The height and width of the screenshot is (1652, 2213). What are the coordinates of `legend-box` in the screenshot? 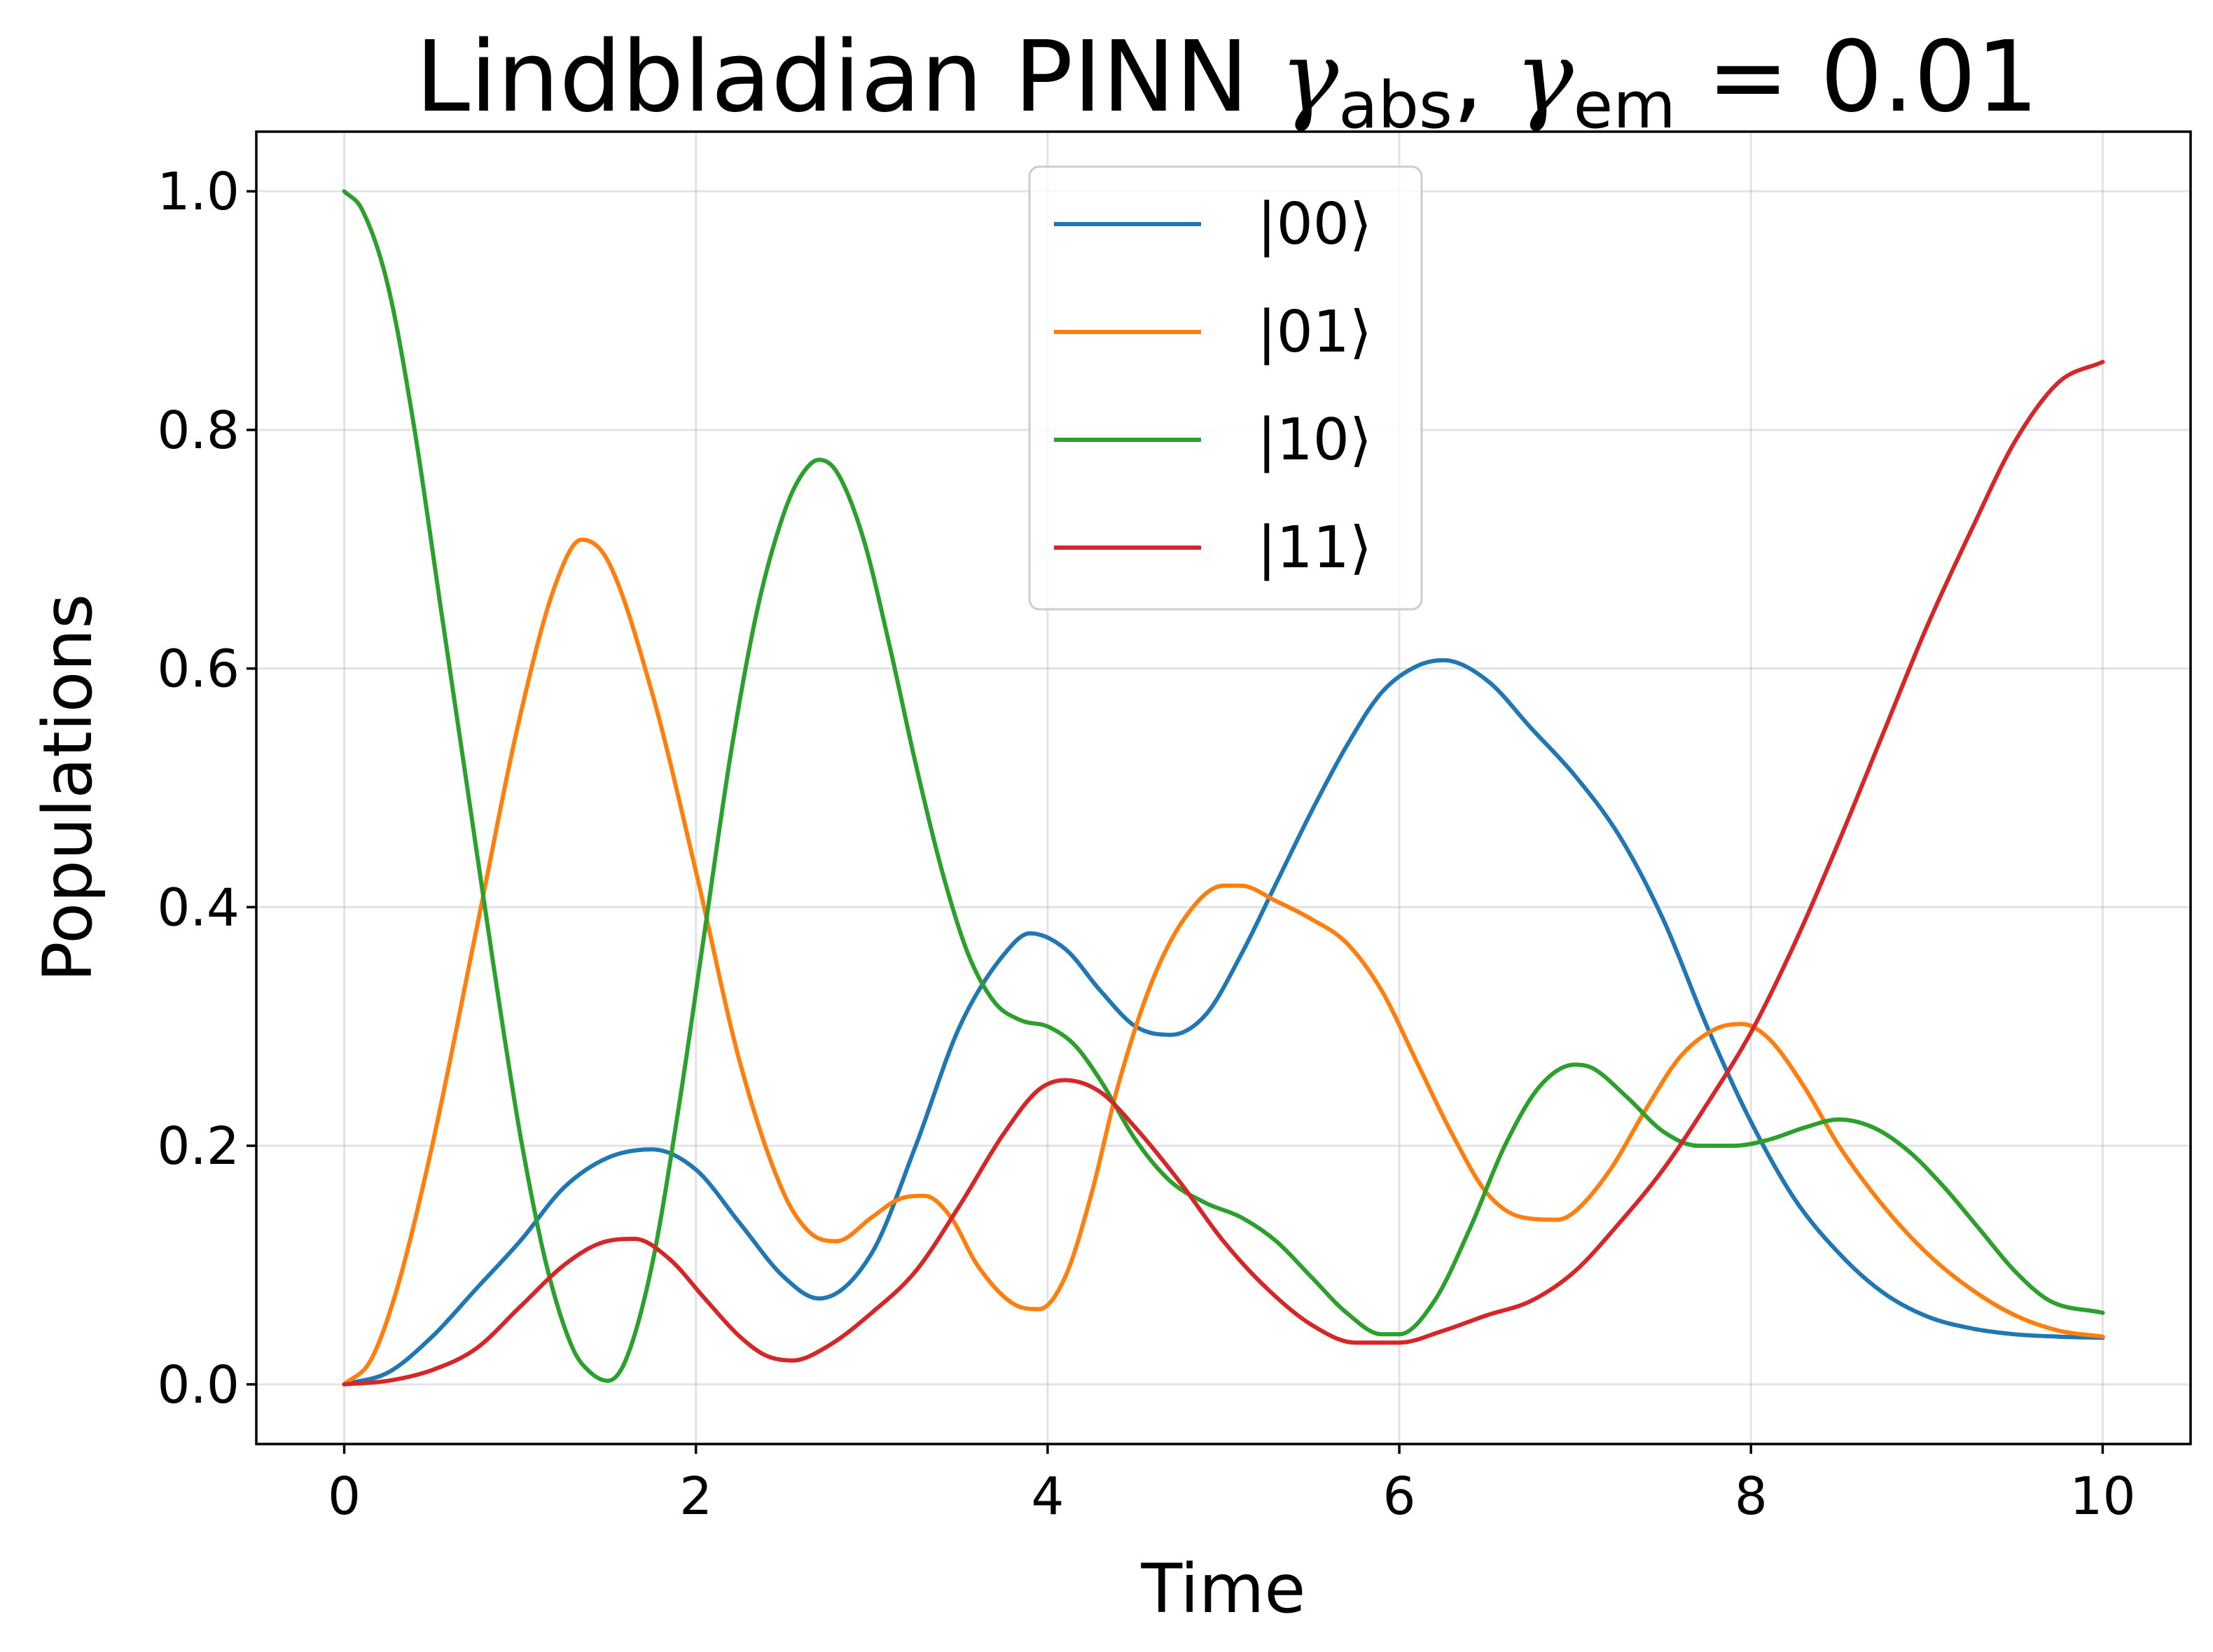 It's located at (1225, 388).